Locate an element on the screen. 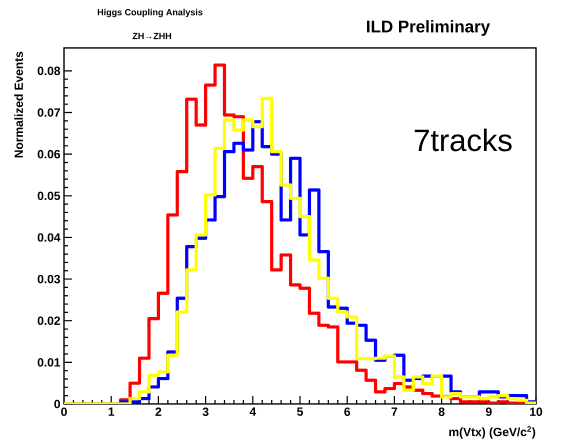  y-tick-label: 0.07 is located at coordinates (49, 112).